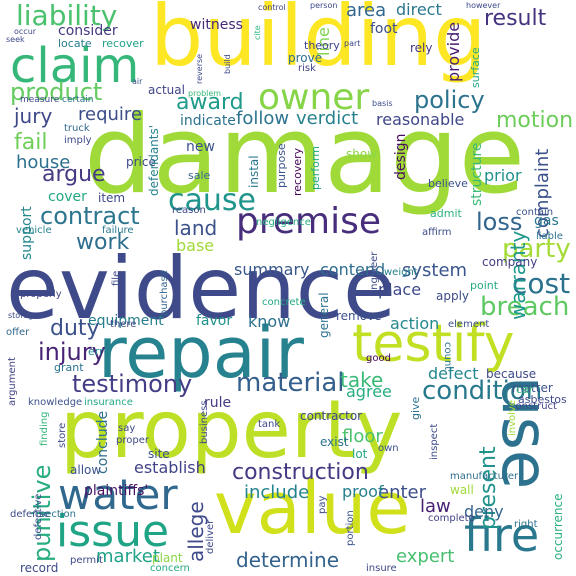 This screenshot has height=576, width=576. Describe the element at coordinates (415, 323) in the screenshot. I see `word-action: action` at that location.